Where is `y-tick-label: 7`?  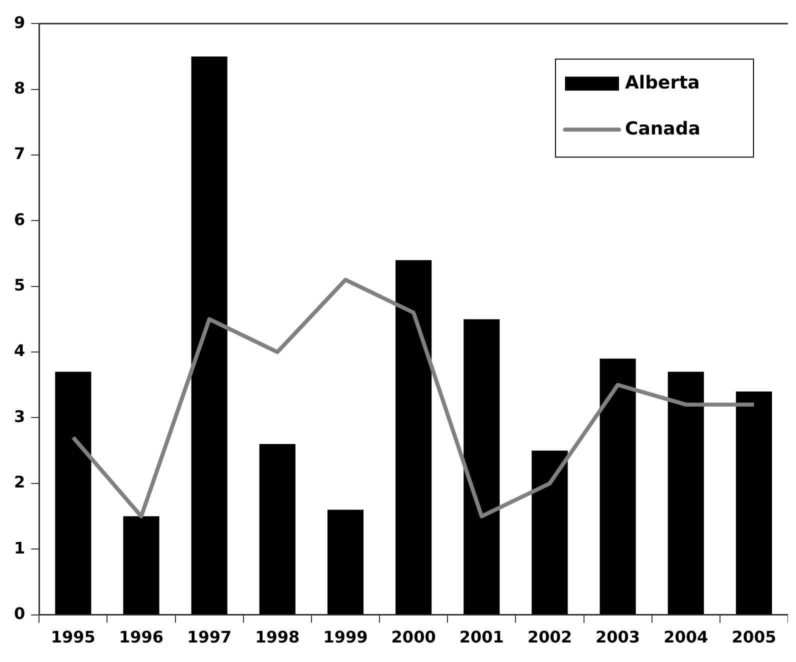
y-tick-label: 7 is located at coordinates (20, 154).